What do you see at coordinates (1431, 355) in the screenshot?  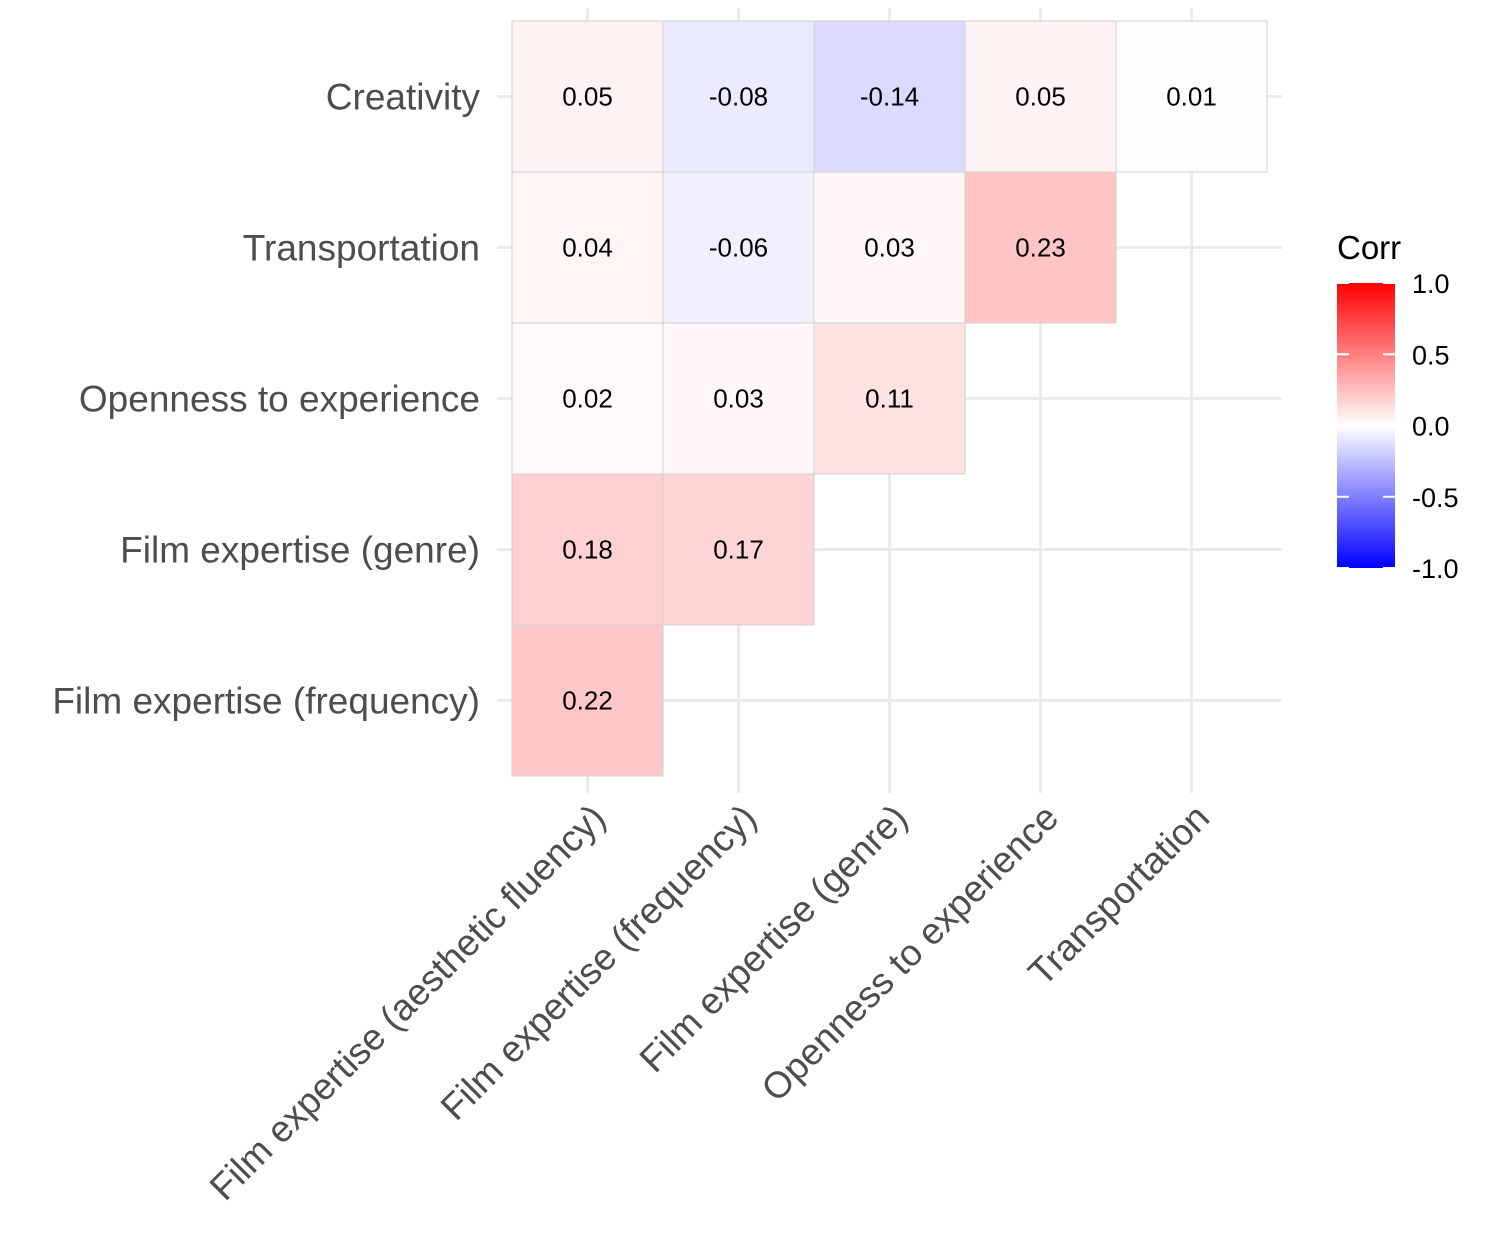 I see `legend-tick-label: 0.5` at bounding box center [1431, 355].